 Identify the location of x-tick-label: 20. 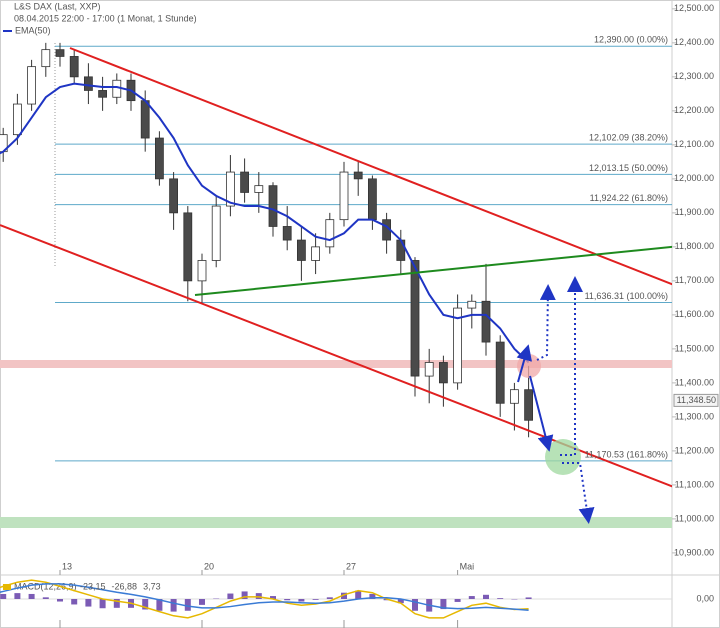
(209, 566).